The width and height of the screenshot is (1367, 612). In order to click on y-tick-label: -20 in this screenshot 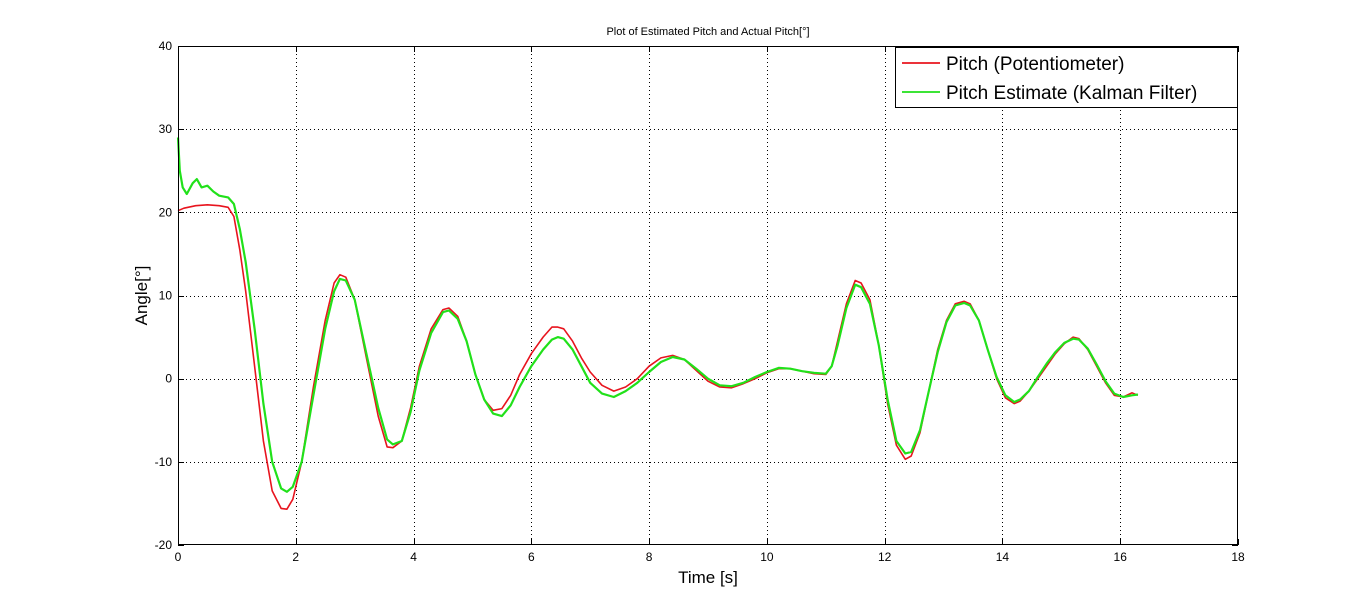, I will do `click(164, 545)`.